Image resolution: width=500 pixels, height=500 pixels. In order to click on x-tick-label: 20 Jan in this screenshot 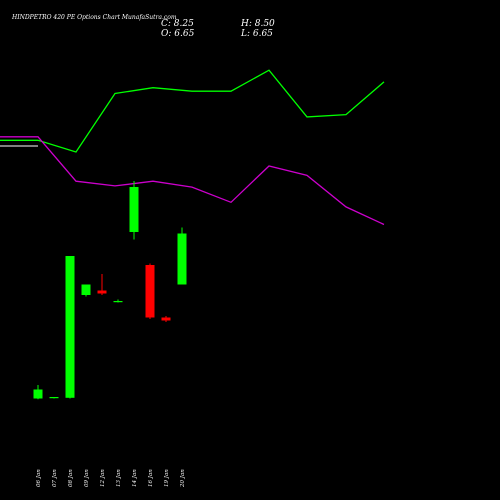, I will do `click(183, 478)`.